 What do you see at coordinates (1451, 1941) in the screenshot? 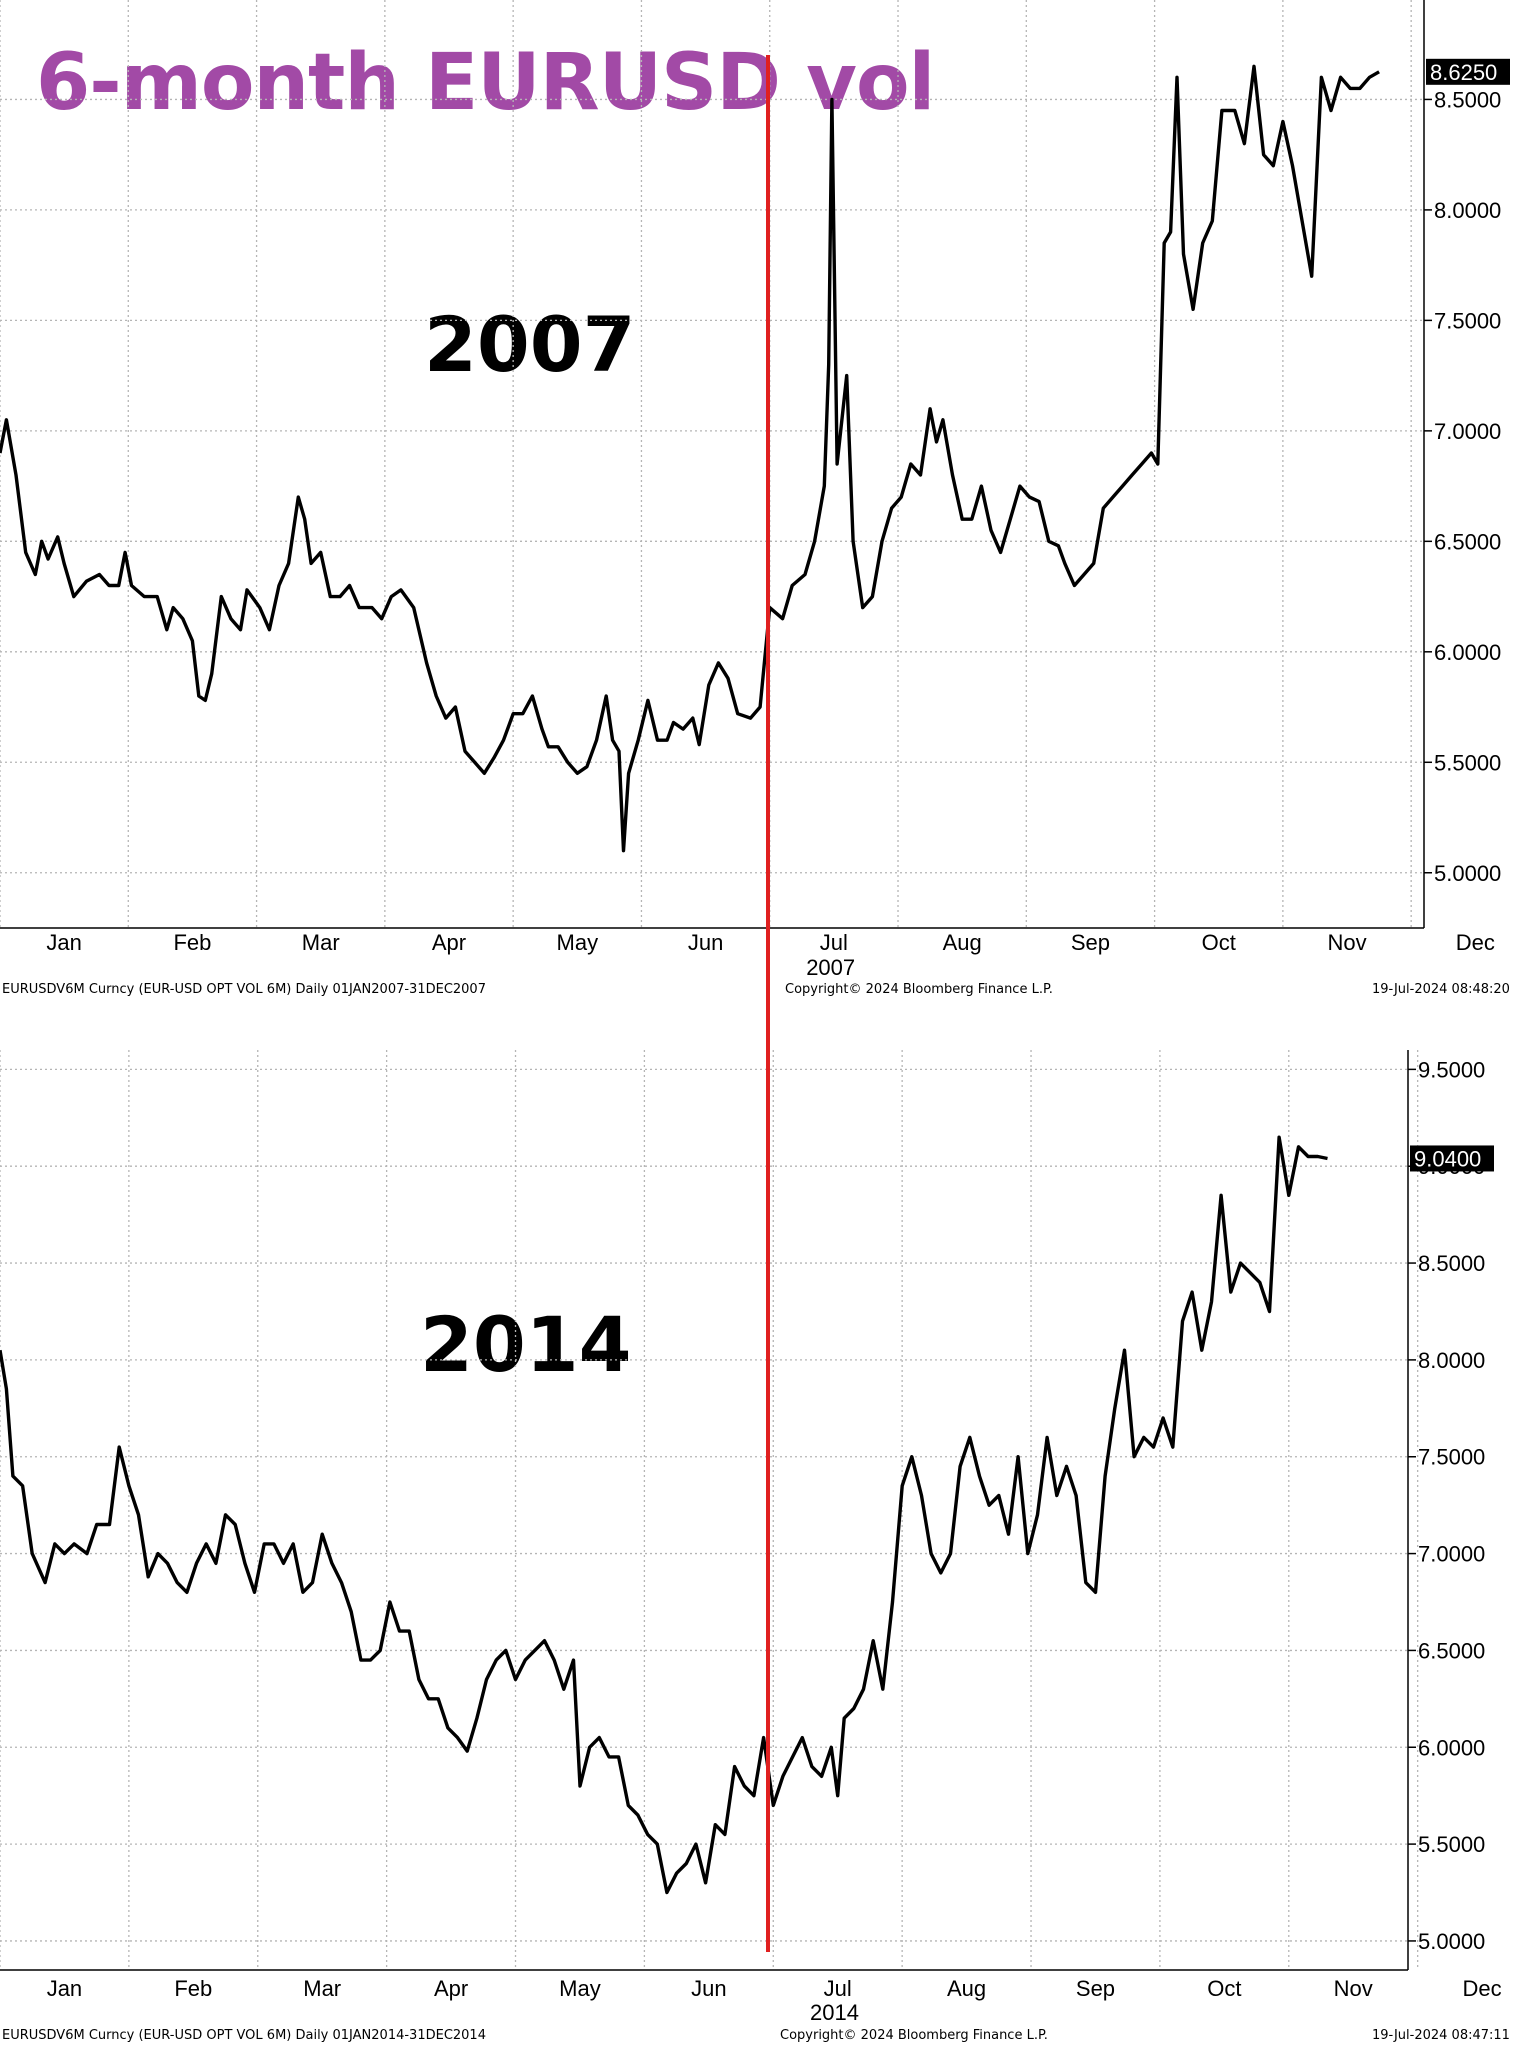
I see `y-tick-label-2014-0: 5.0000` at bounding box center [1451, 1941].